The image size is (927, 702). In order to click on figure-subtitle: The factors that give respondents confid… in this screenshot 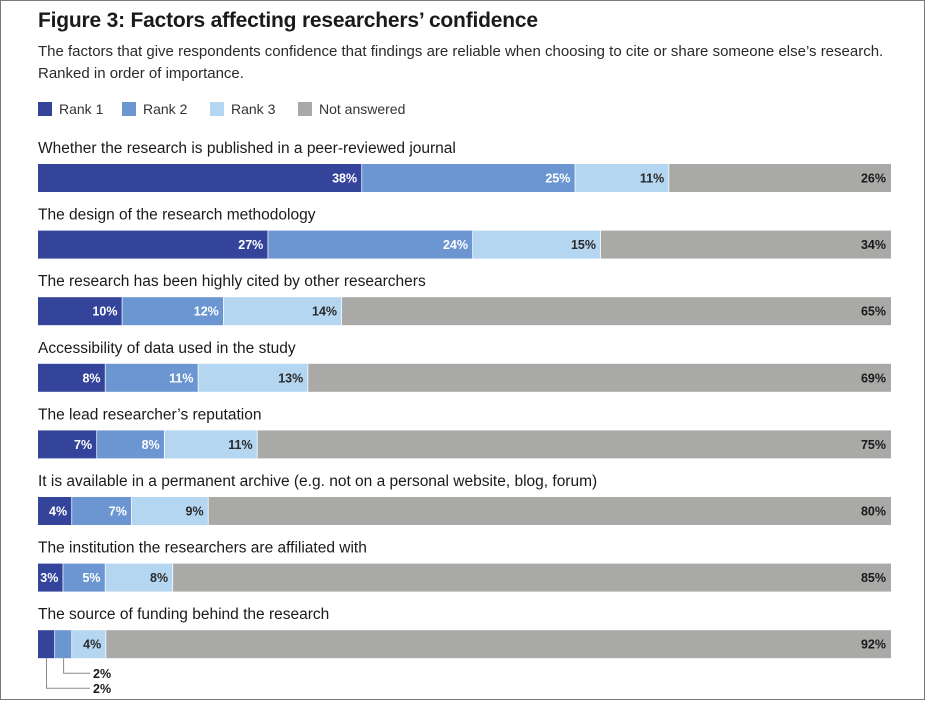, I will do `click(461, 62)`.